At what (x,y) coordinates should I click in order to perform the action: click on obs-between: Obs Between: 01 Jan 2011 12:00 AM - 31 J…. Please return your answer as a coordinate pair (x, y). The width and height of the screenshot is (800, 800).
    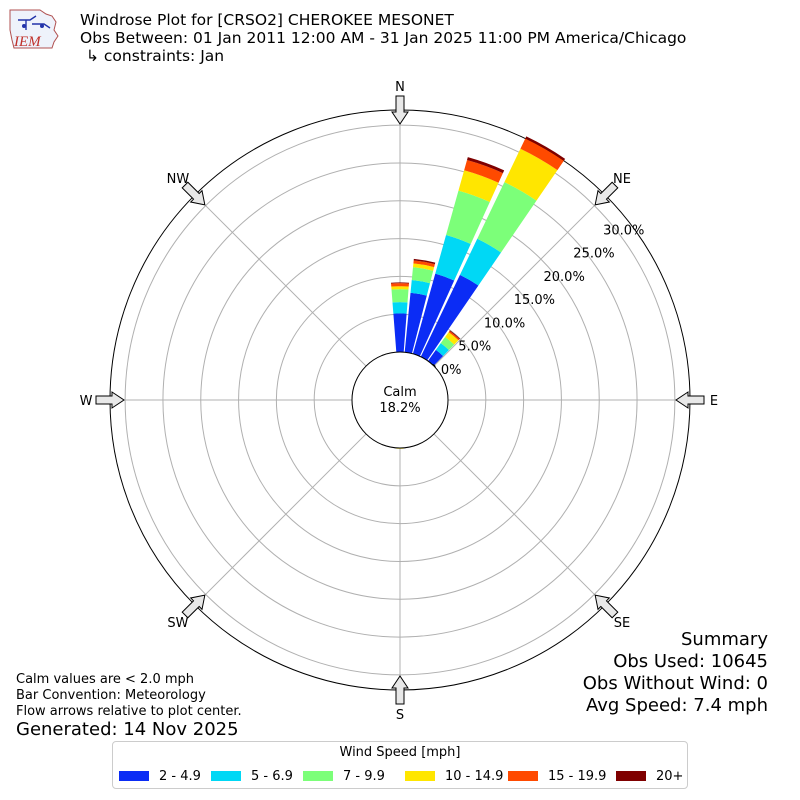
    Looking at the image, I should click on (383, 38).